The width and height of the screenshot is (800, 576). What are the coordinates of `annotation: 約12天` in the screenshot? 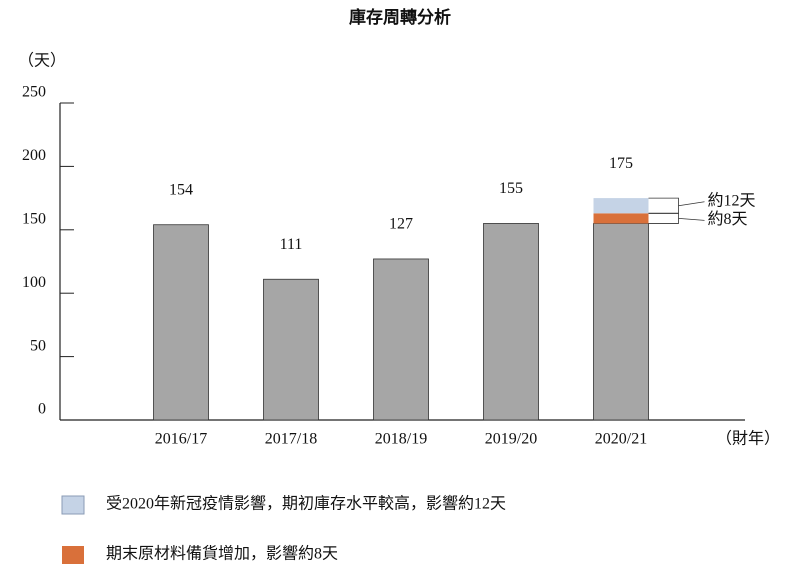 It's located at (732, 200).